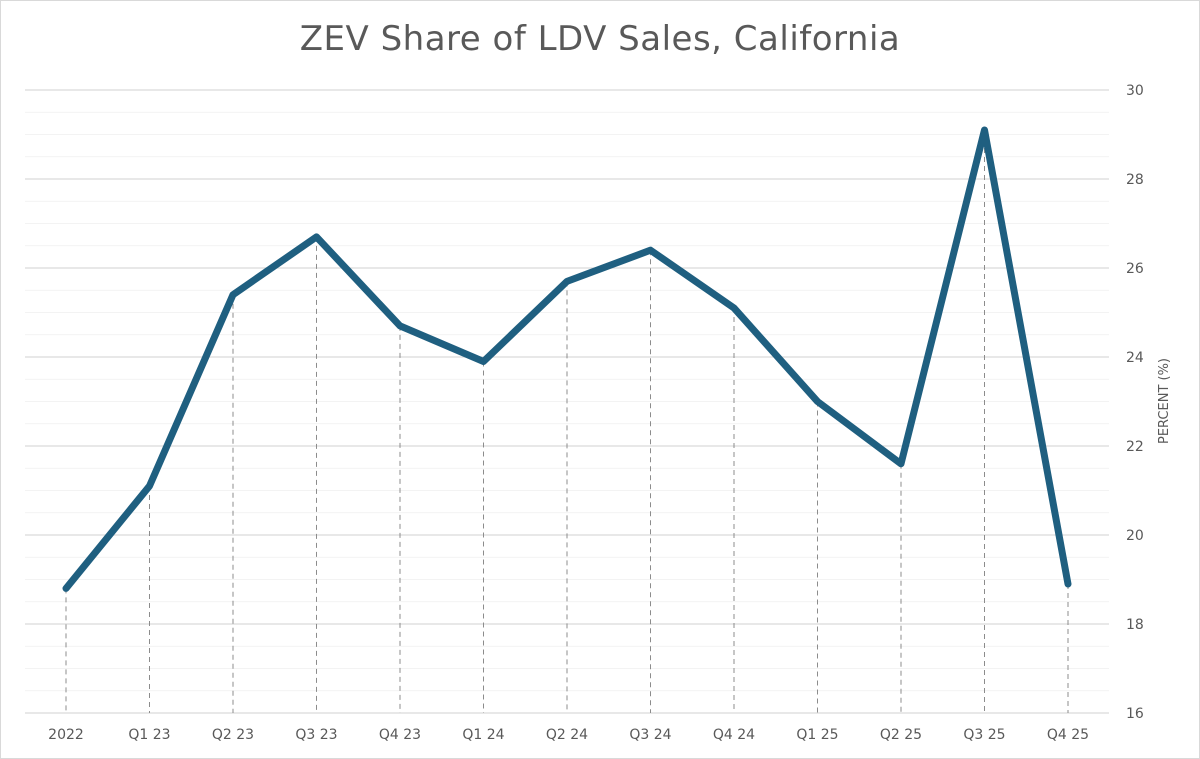 The height and width of the screenshot is (759, 1200). I want to click on y-tick-label: 24, so click(1135, 358).